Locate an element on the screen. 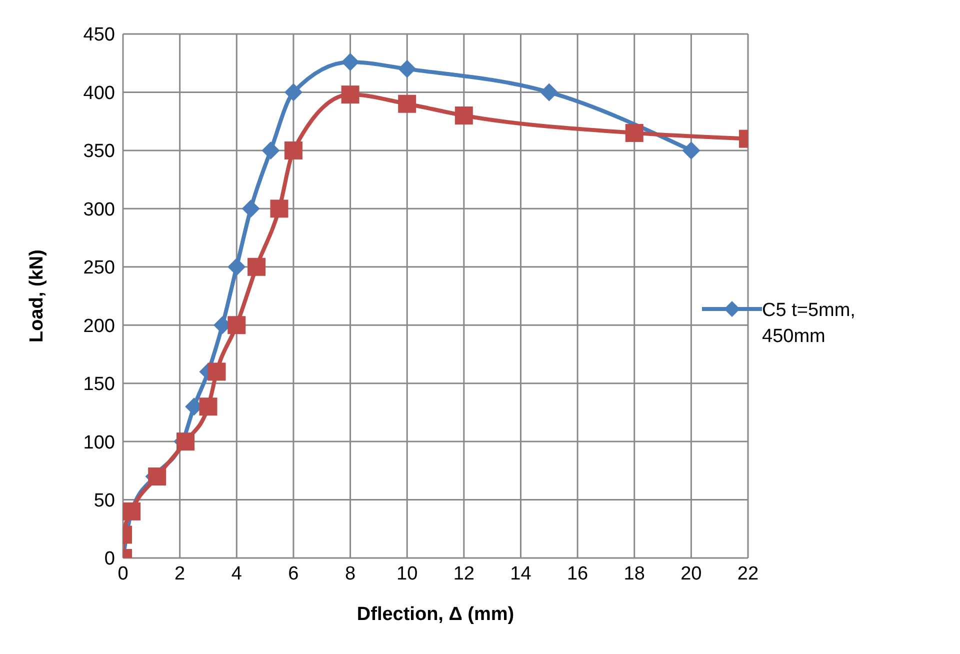  y-tick-label: 250 is located at coordinates (99, 268).